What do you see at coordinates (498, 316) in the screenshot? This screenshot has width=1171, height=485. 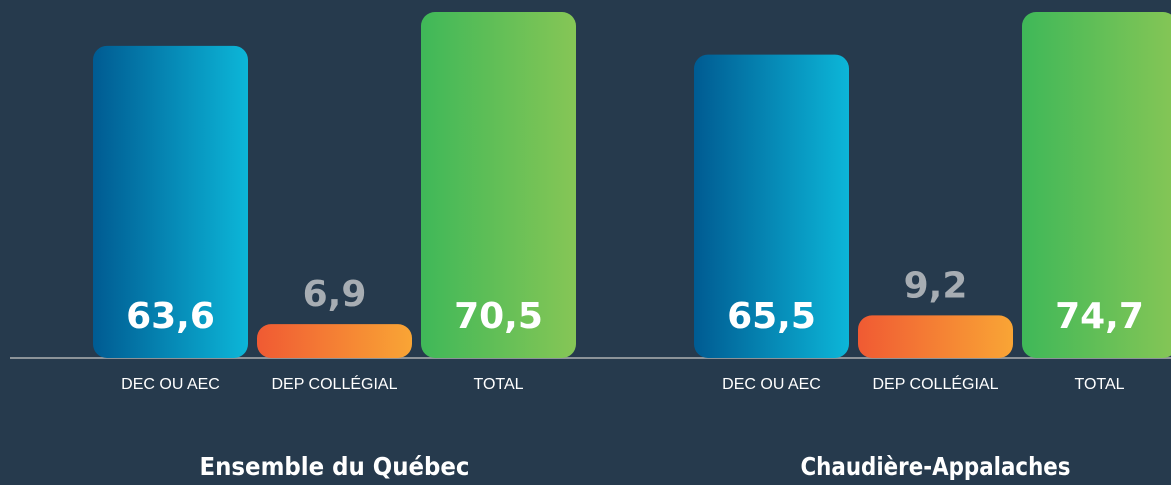 I see `value-label: 70,5` at bounding box center [498, 316].